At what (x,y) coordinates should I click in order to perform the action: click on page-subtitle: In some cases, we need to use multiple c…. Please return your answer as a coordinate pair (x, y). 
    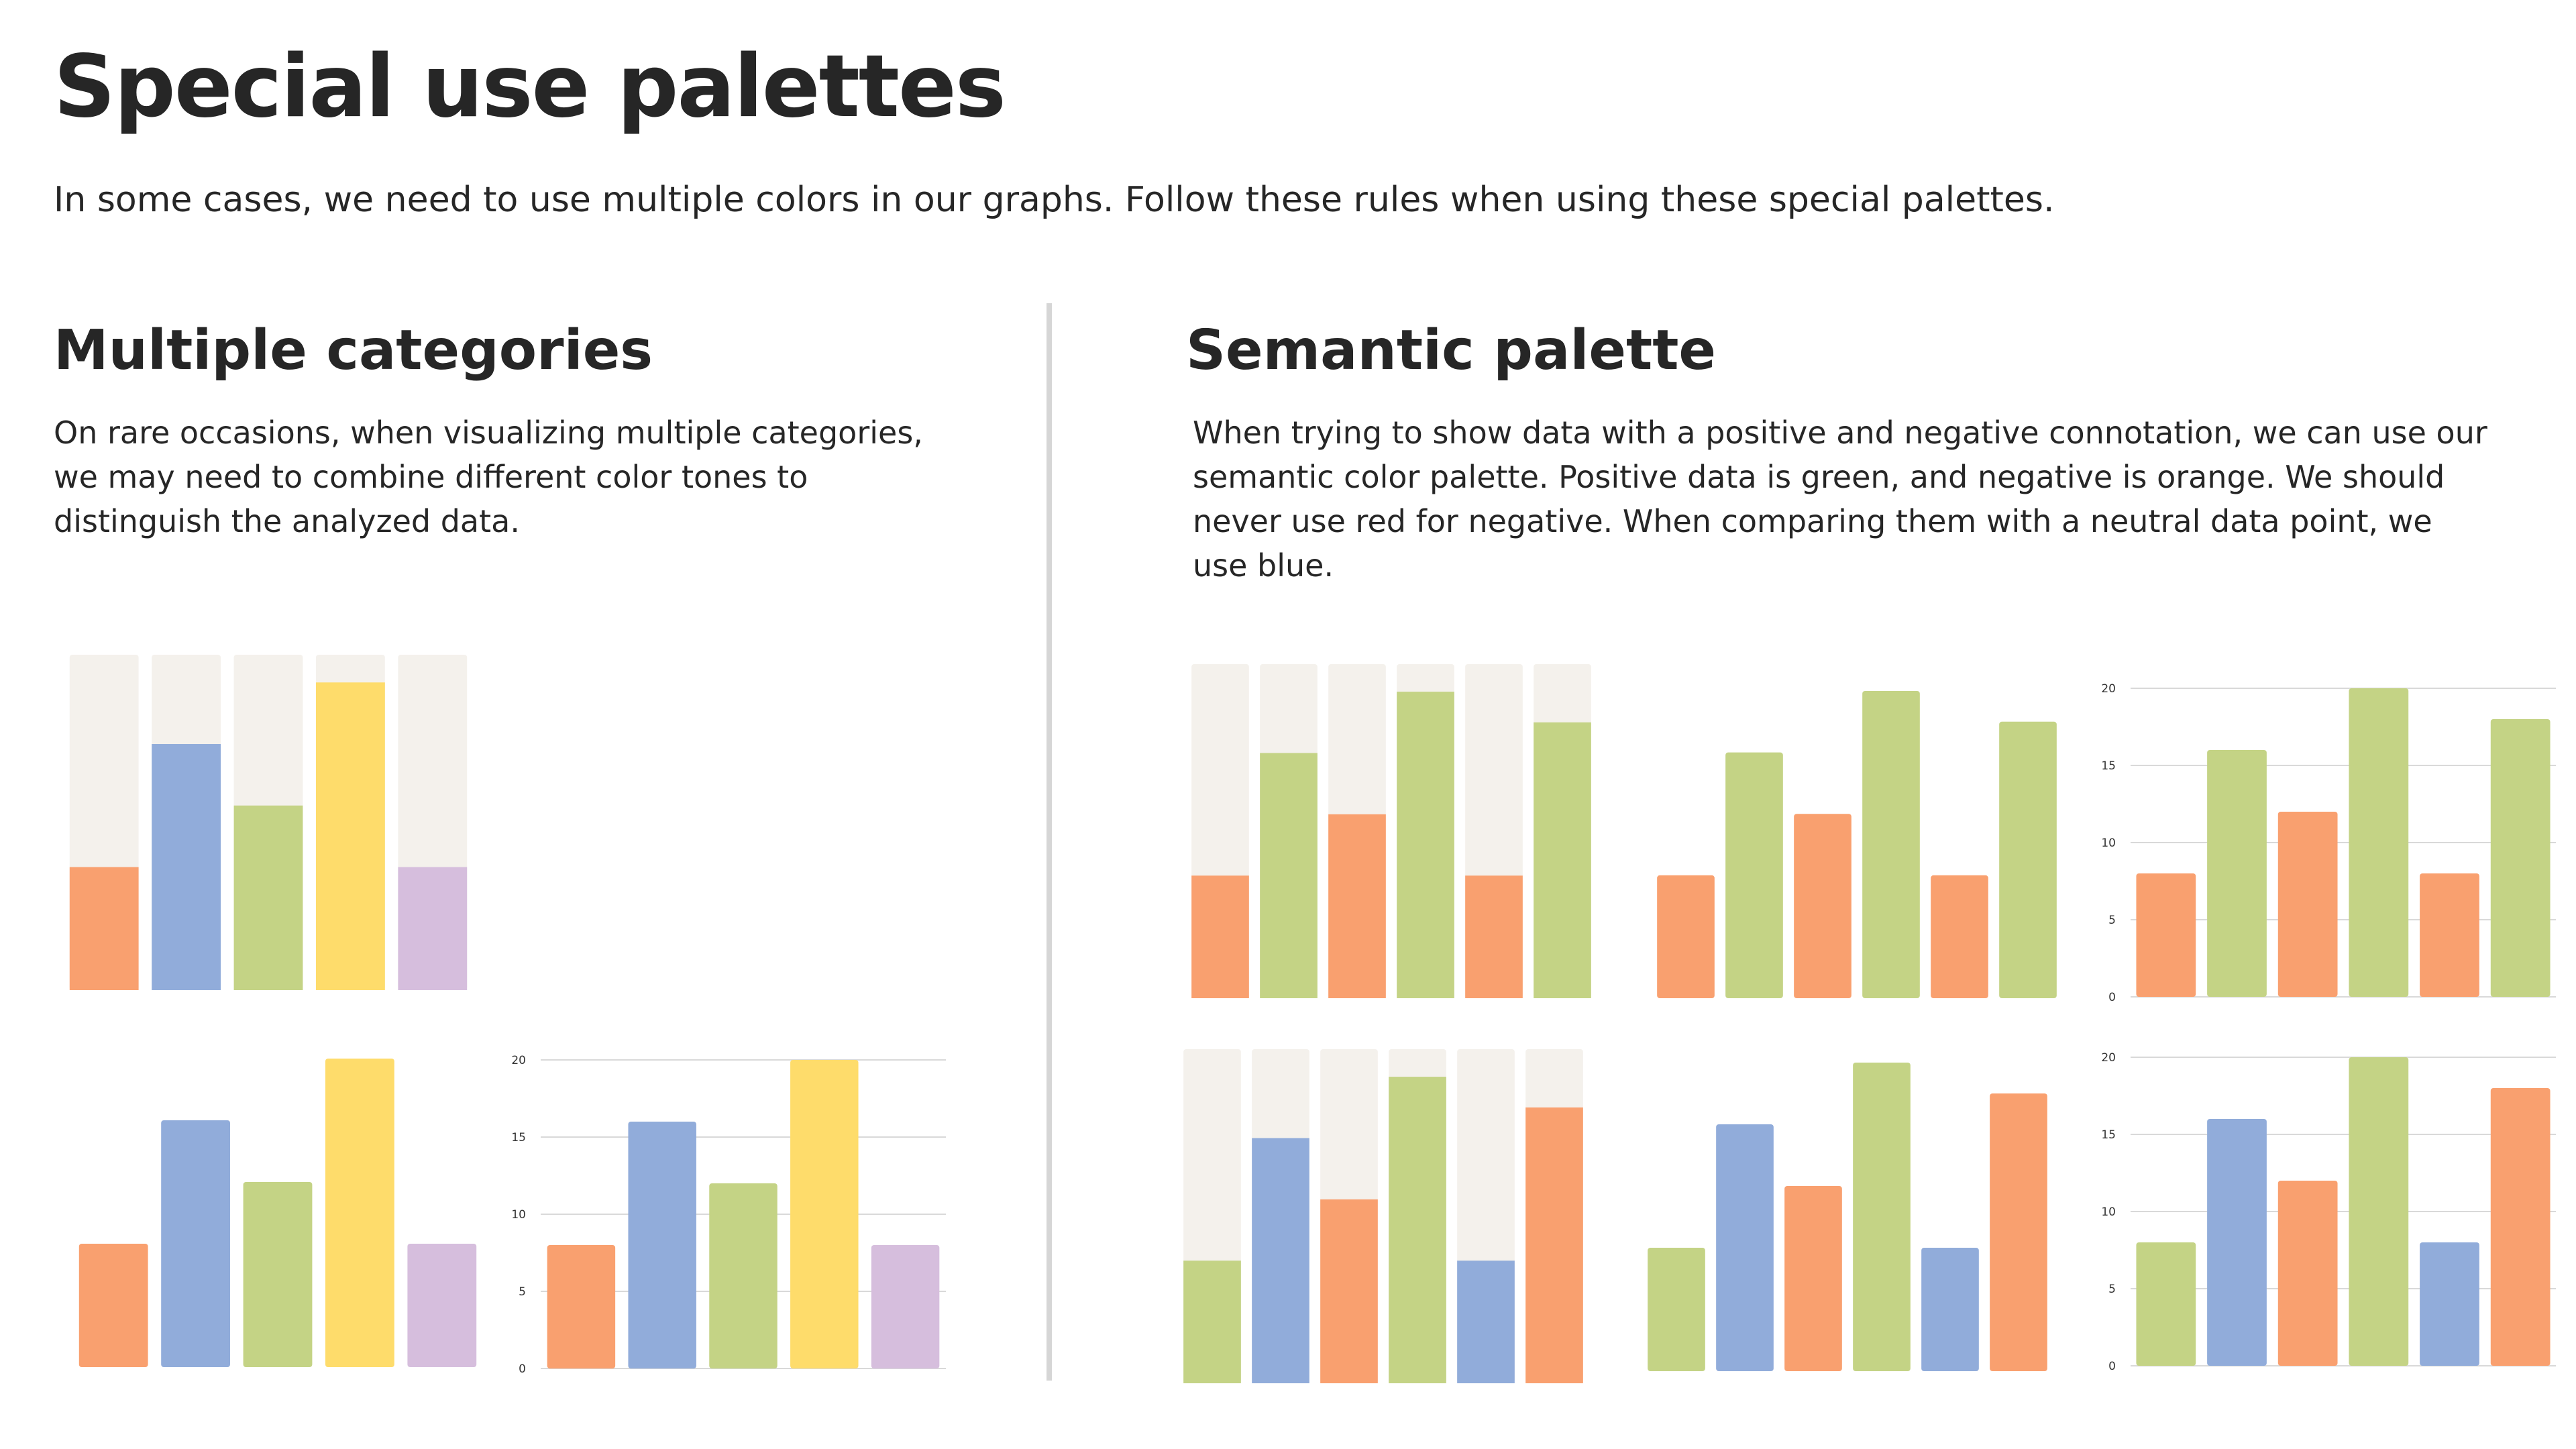
    Looking at the image, I should click on (1054, 200).